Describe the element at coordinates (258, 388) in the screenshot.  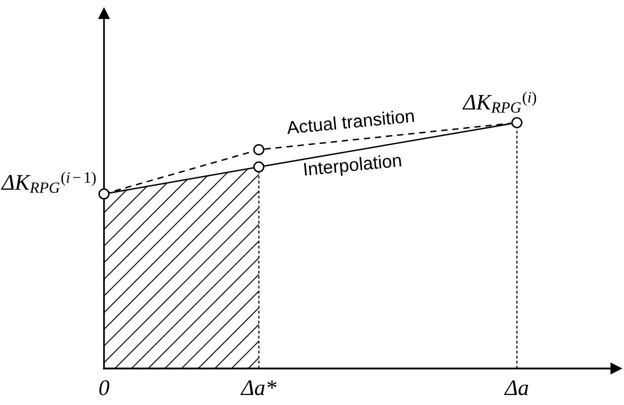
I see `x-tick-label: Δa*` at that location.